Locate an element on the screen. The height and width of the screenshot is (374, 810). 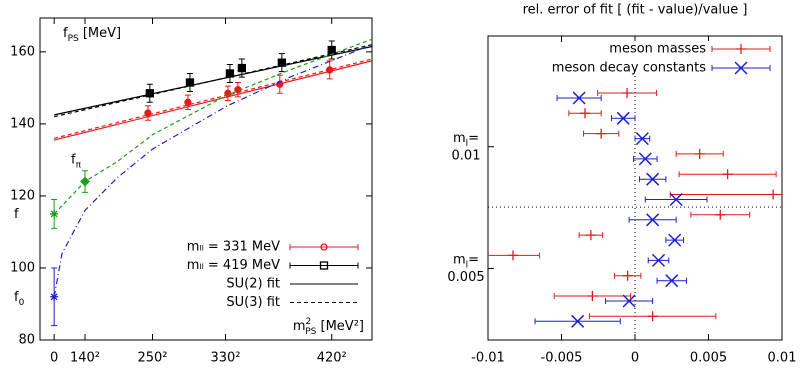
legend-label: SU(2) fit is located at coordinates (253, 284).